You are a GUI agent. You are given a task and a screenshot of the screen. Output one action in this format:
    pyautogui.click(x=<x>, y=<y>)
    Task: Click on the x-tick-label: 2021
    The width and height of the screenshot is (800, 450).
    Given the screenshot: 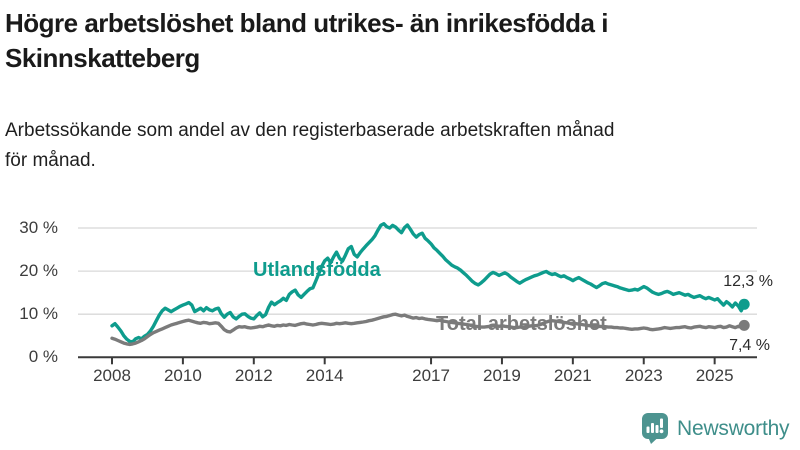 What is the action you would take?
    pyautogui.click(x=572, y=375)
    